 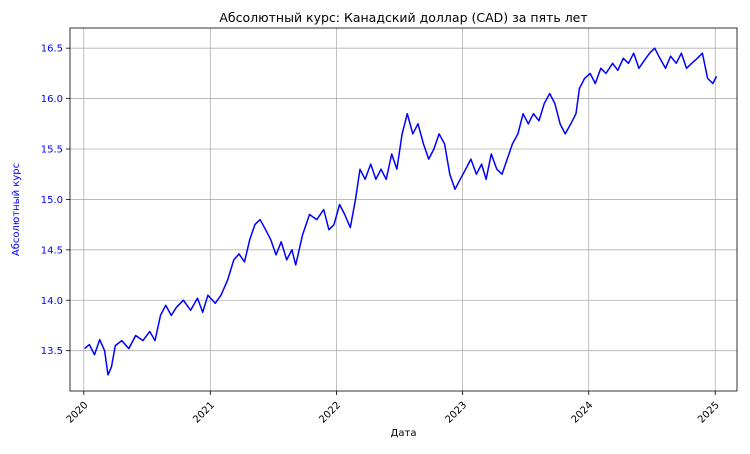 What do you see at coordinates (709, 413) in the screenshot?
I see `x-tick-label: 2025` at bounding box center [709, 413].